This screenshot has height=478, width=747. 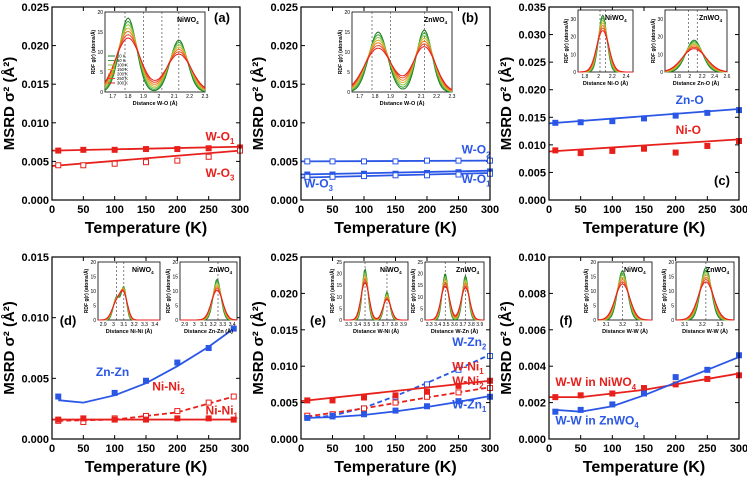 What do you see at coordinates (532, 8) in the screenshot?
I see `y-tick-label: 0.035` at bounding box center [532, 8].